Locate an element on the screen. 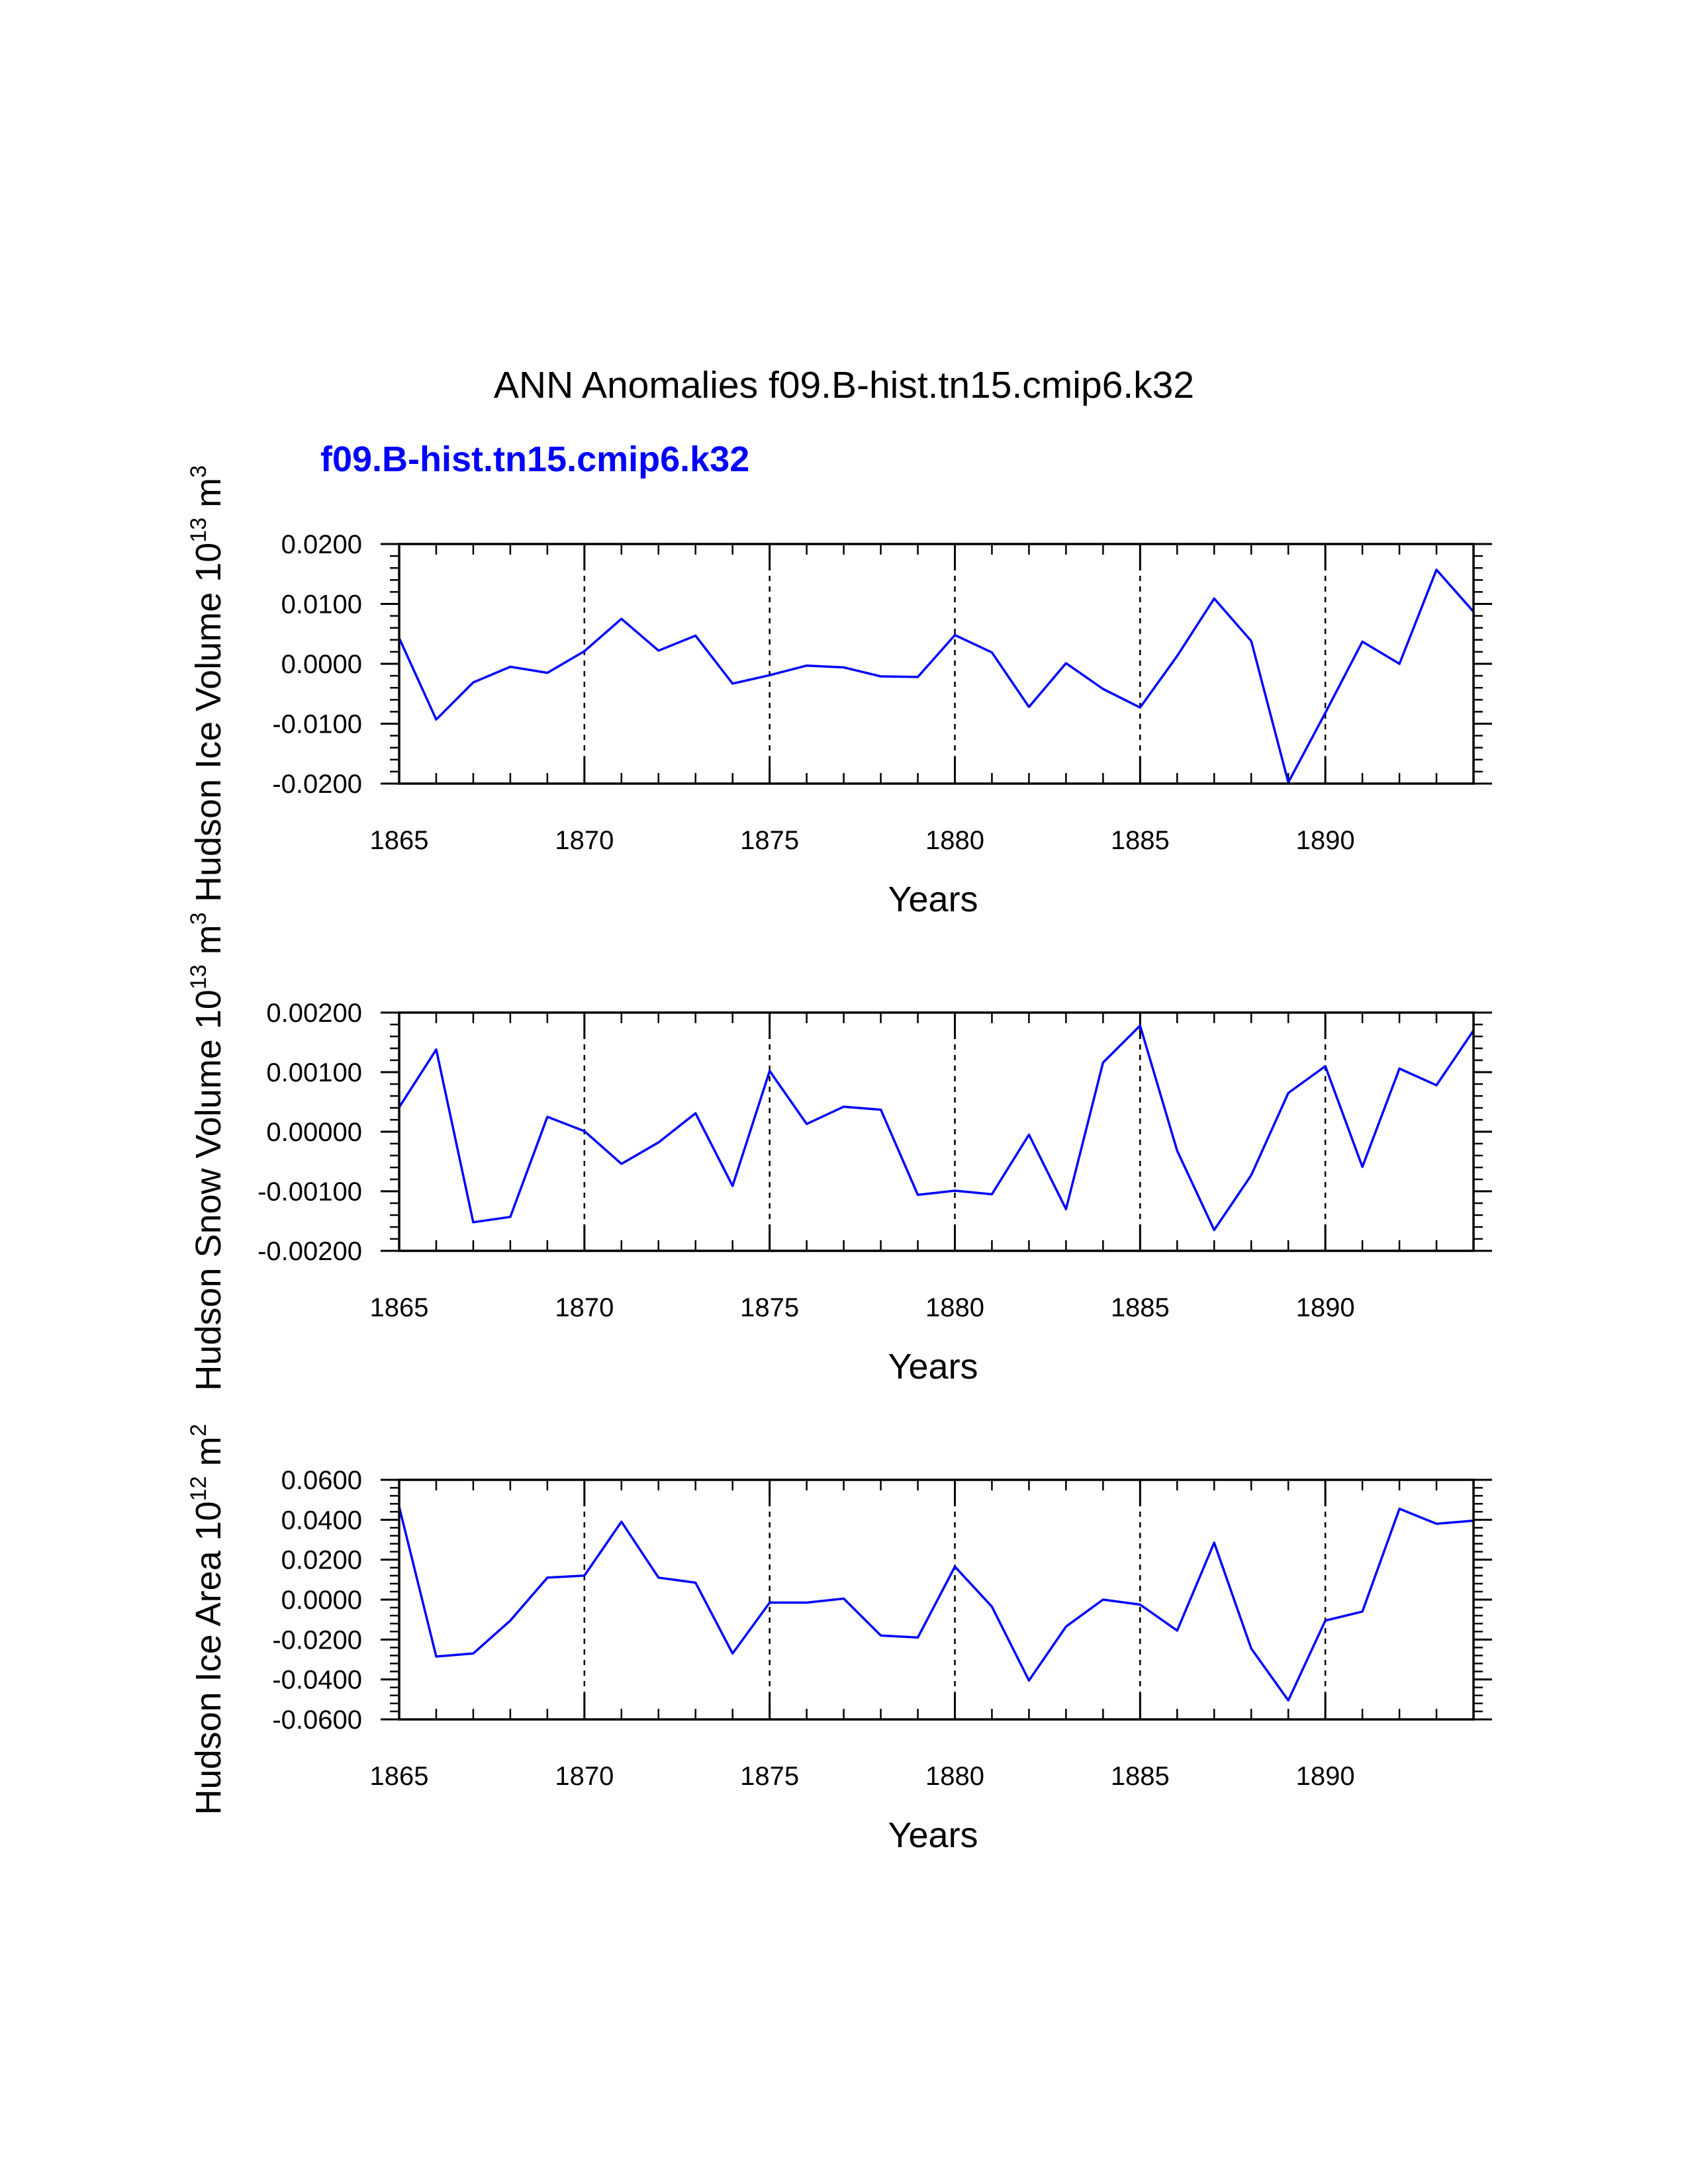  y-axis-label: Hudson Ice Area 1012 m2 is located at coordinates (207, 1619).